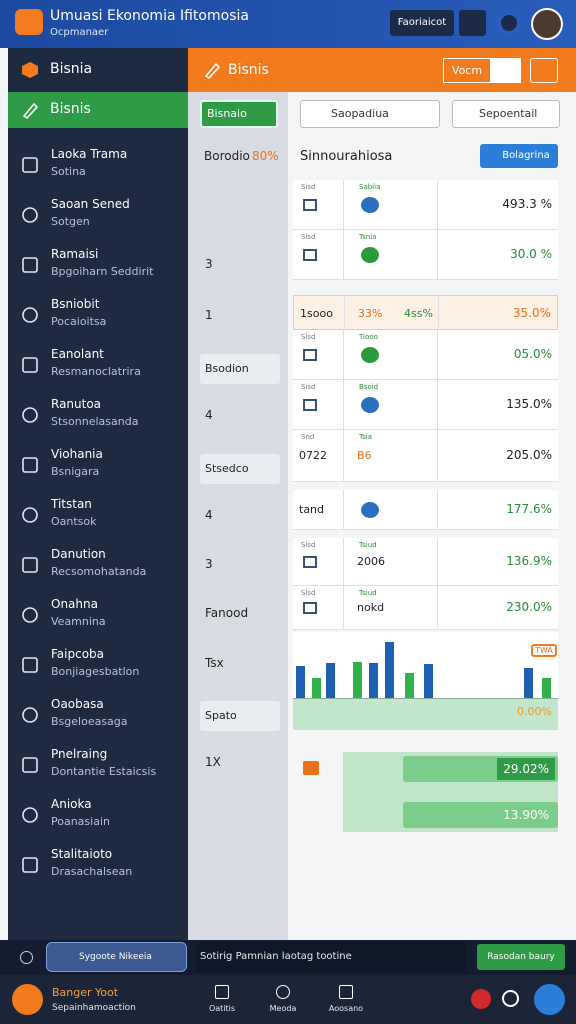 This screenshot has width=576, height=1024. Describe the element at coordinates (425, 355) in the screenshot. I see `table-row: Sisd Tiooo 05.0%` at that location.